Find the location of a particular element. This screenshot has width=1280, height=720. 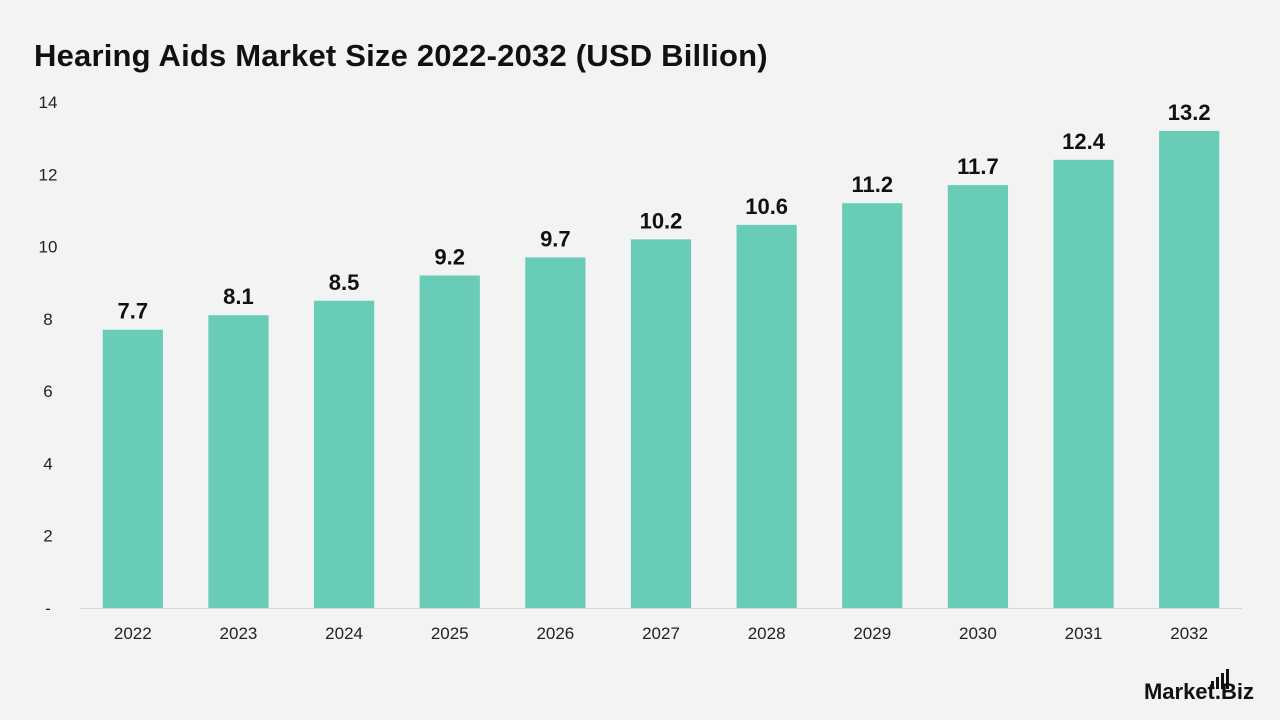

data-label-2023: 8.1 is located at coordinates (238, 296).